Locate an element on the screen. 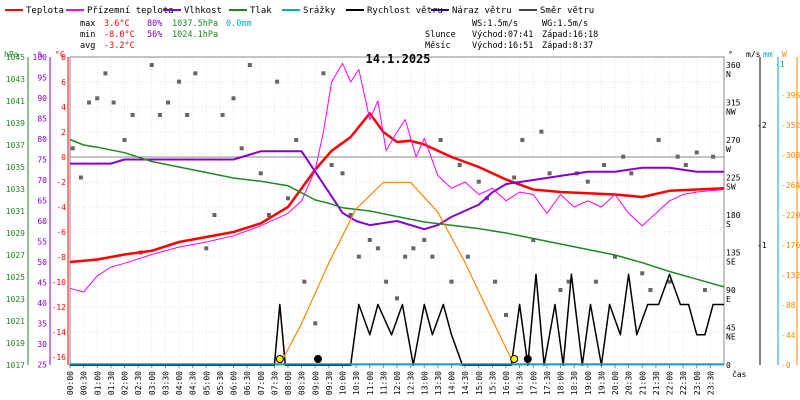  solar-tick-label: -132 is located at coordinates (790, 275).